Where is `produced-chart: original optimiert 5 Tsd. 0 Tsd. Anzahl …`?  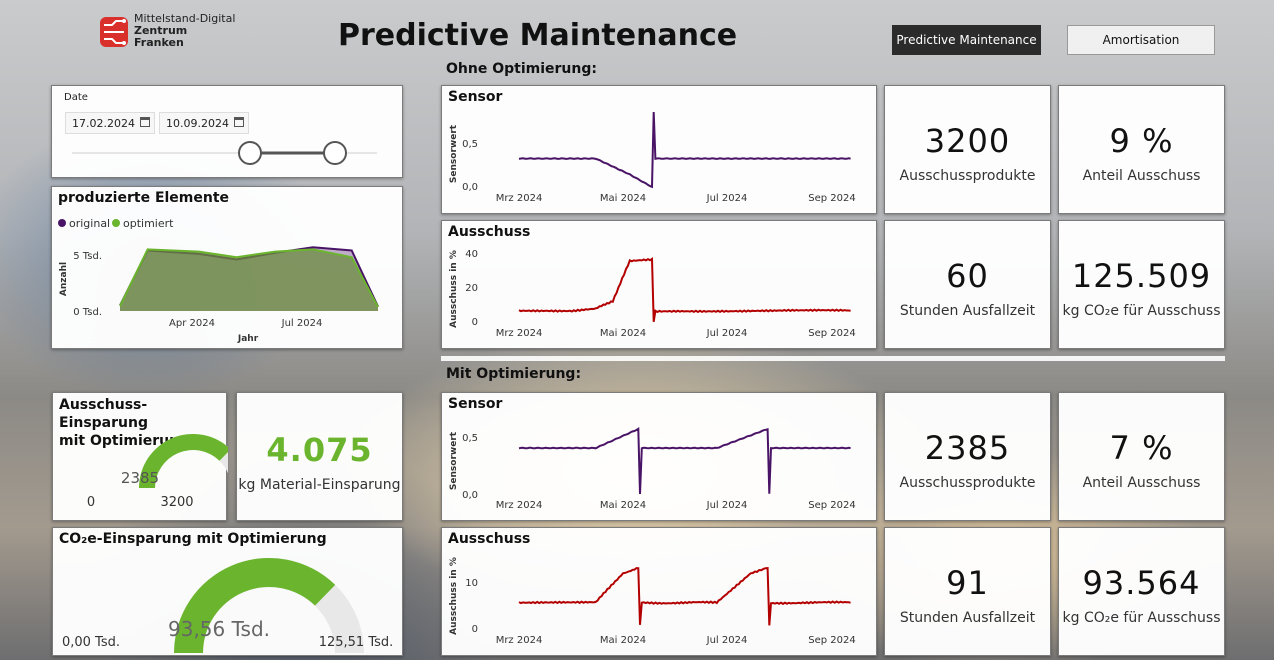
produced-chart: original optimiert 5 Tsd. 0 Tsd. Anzahl … is located at coordinates (218, 280).